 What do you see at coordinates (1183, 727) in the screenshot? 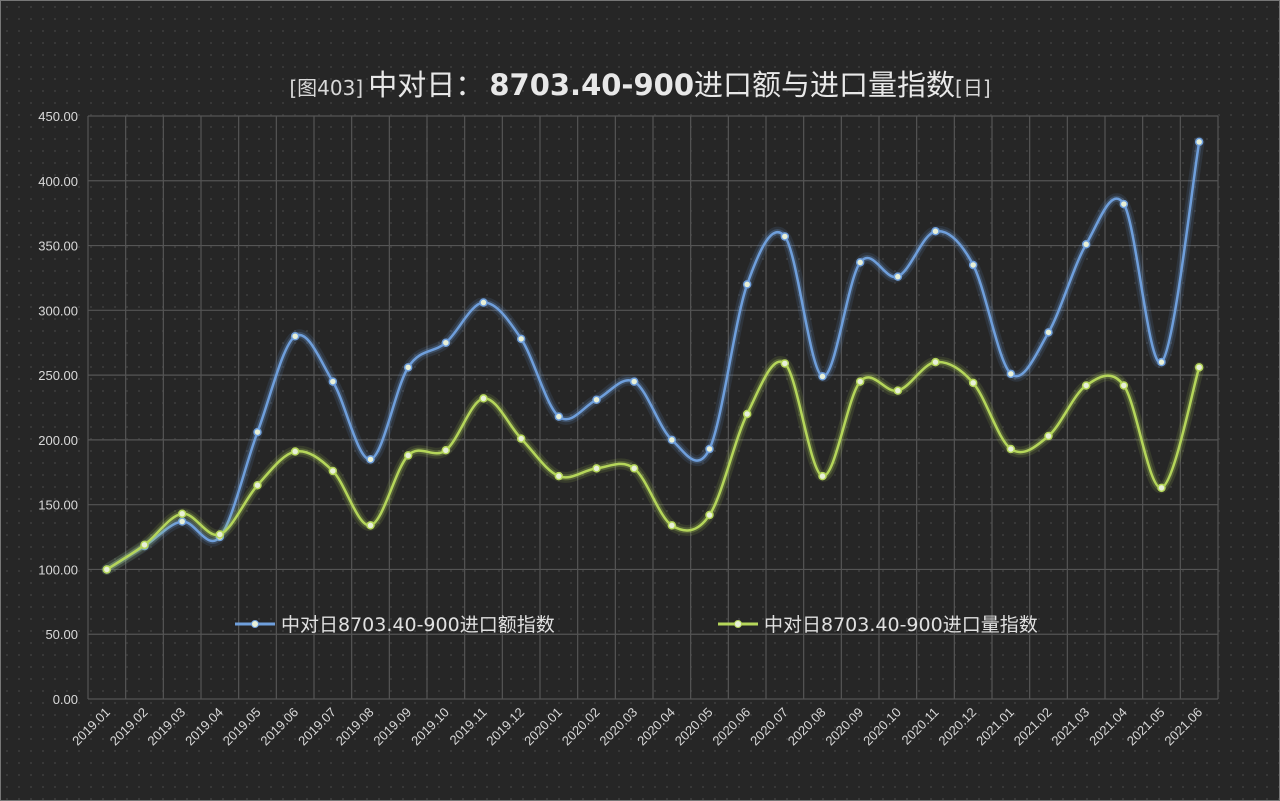
I see `x-tick-label: 2021.06` at bounding box center [1183, 727].